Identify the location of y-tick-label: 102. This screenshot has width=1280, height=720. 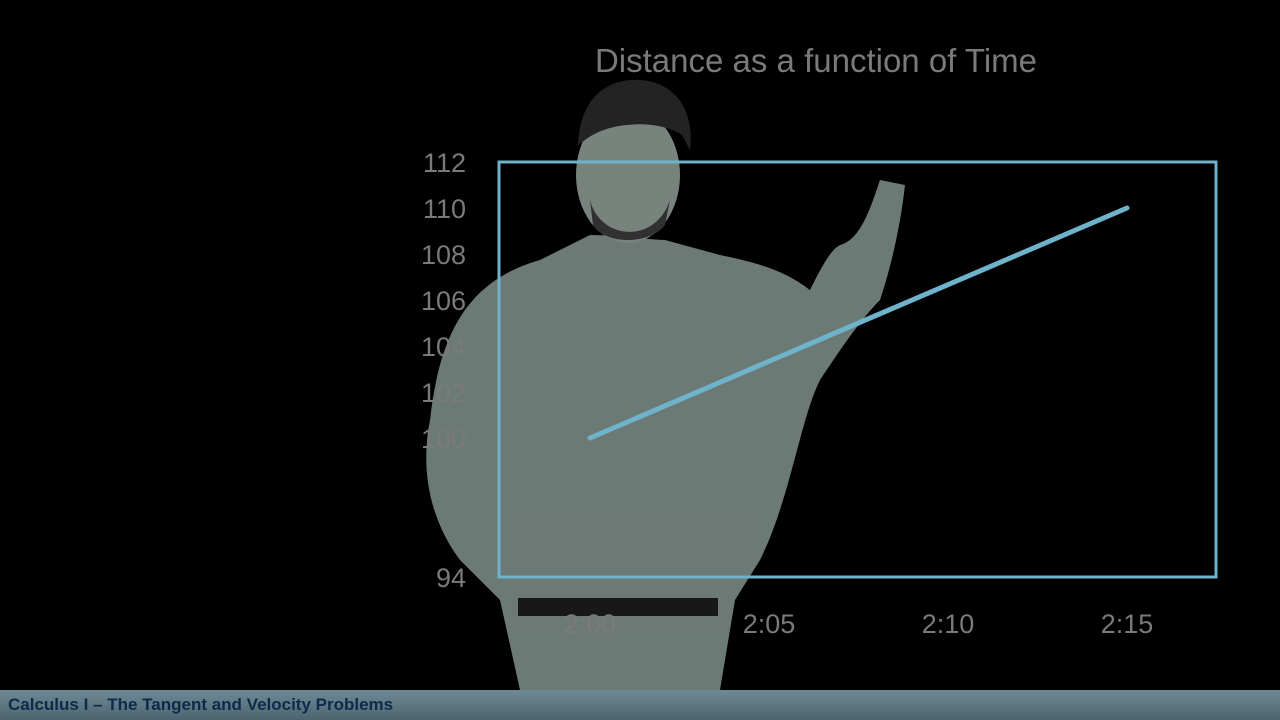
(443, 393).